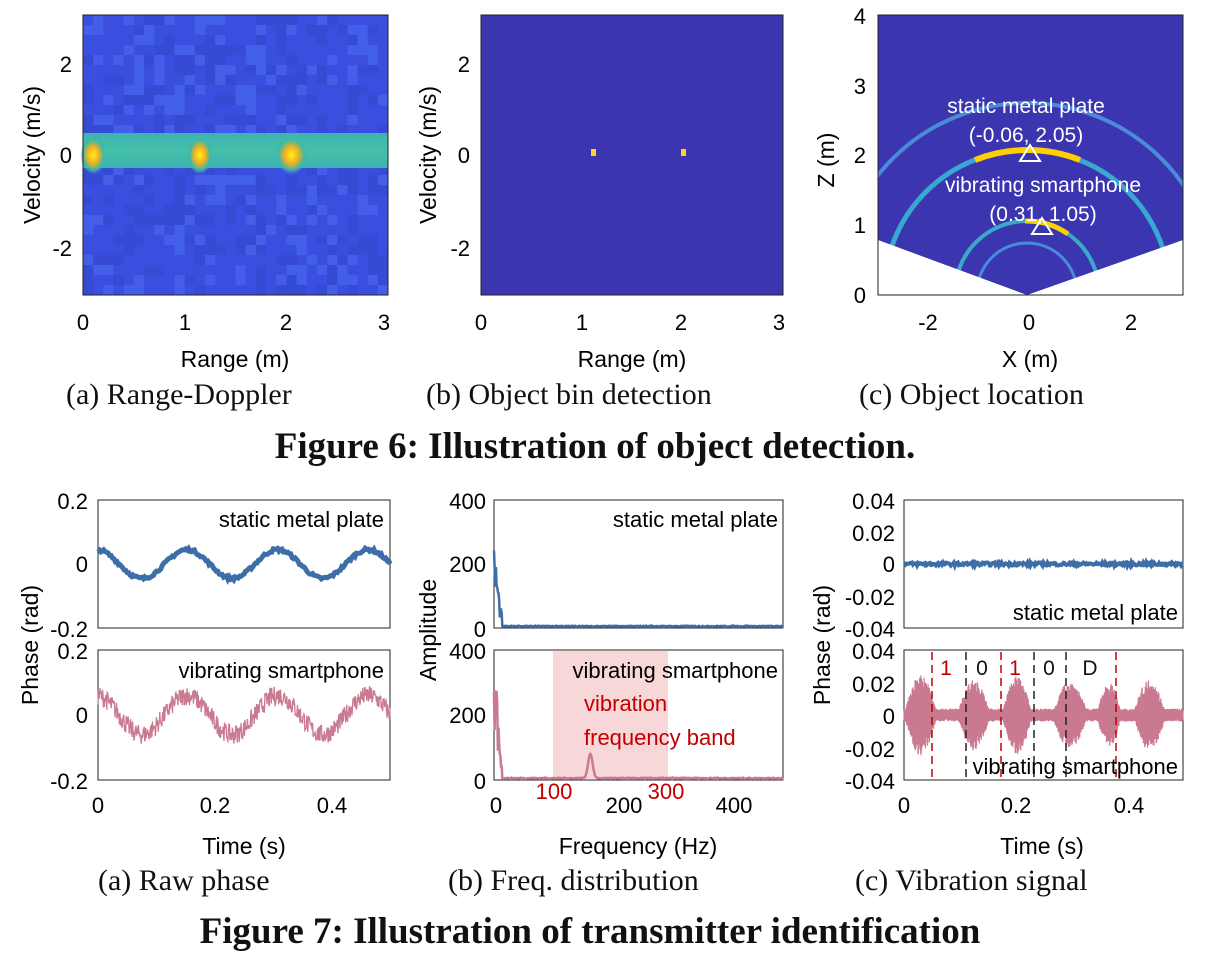 This screenshot has height=974, width=1210. What do you see at coordinates (1016, 805) in the screenshot?
I see `fig7c-xtick: 0.2` at bounding box center [1016, 805].